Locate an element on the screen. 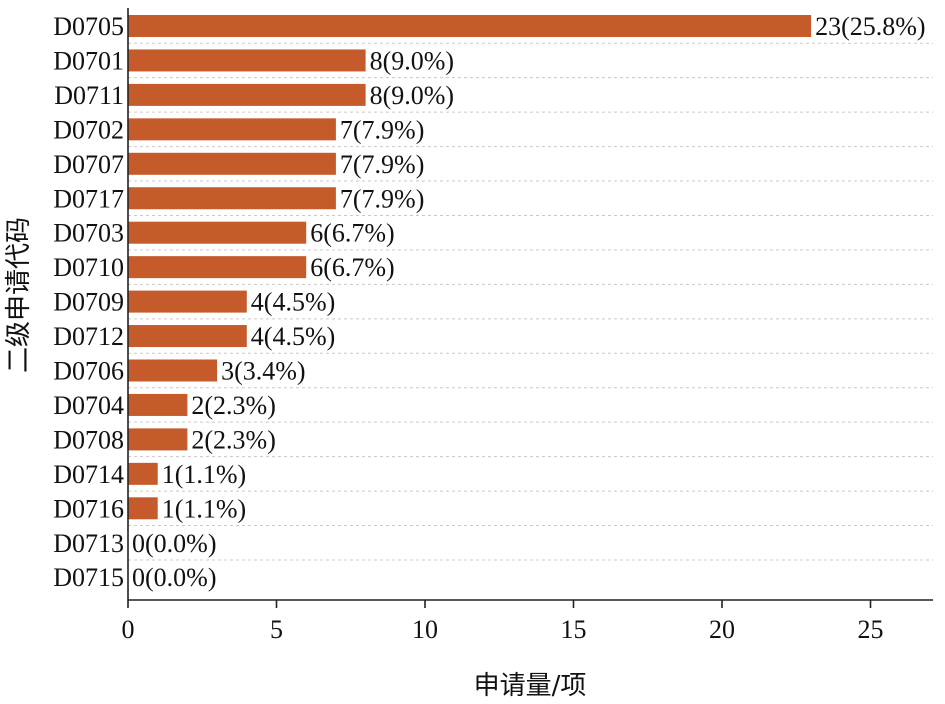  category-label: D0710 is located at coordinates (88, 267).